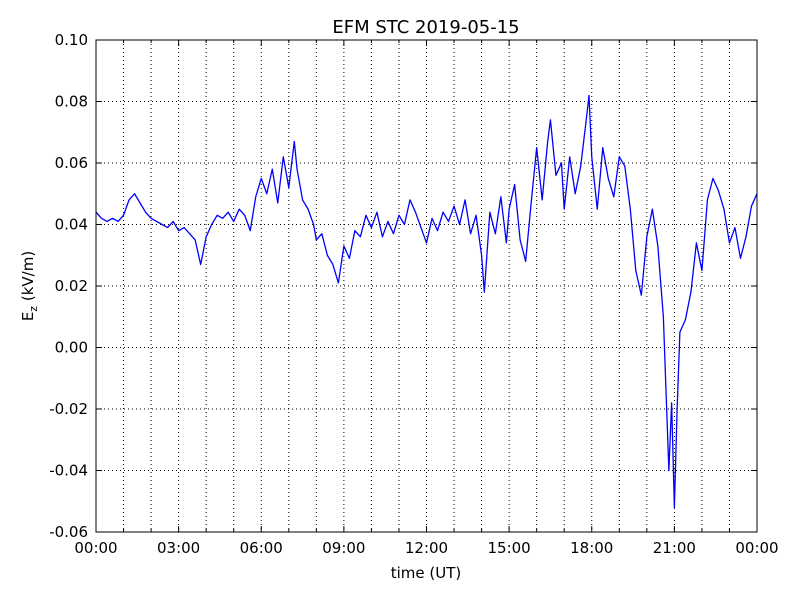 Image resolution: width=800 pixels, height=600 pixels. I want to click on x-tick-label: 18:00, so click(591, 548).